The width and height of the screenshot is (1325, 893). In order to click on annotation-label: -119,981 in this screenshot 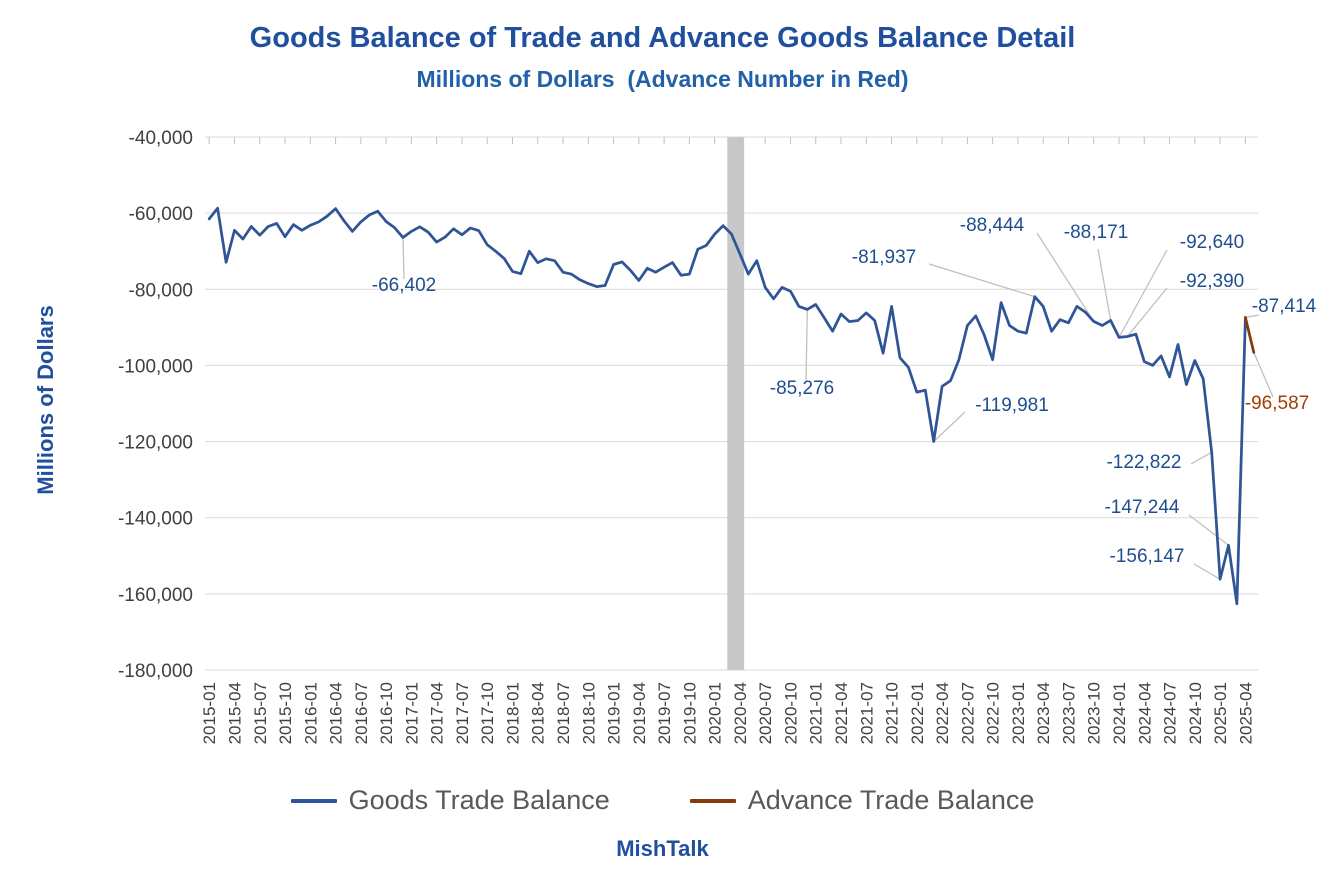, I will do `click(1012, 405)`.